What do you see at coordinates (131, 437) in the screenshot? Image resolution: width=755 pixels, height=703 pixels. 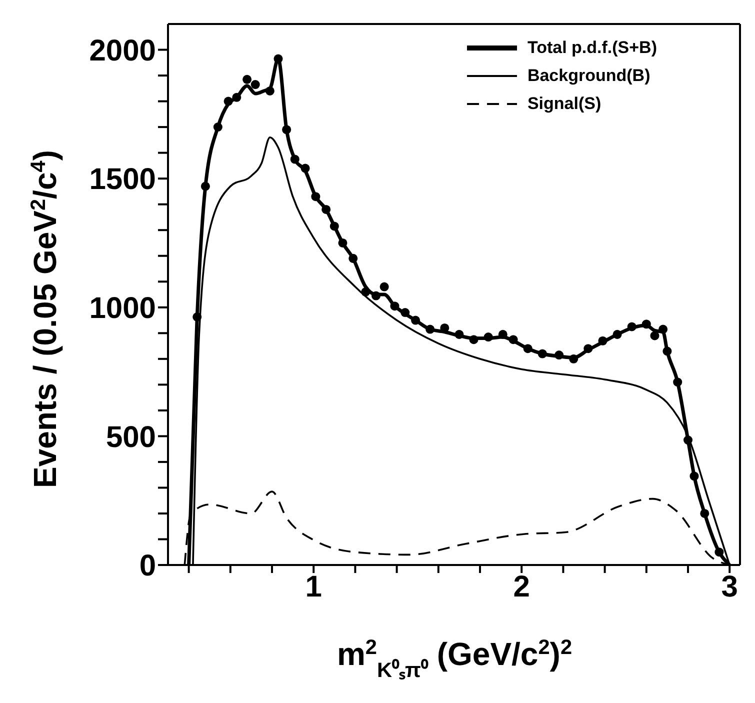 I see `y-tick-label: 500` at bounding box center [131, 437].